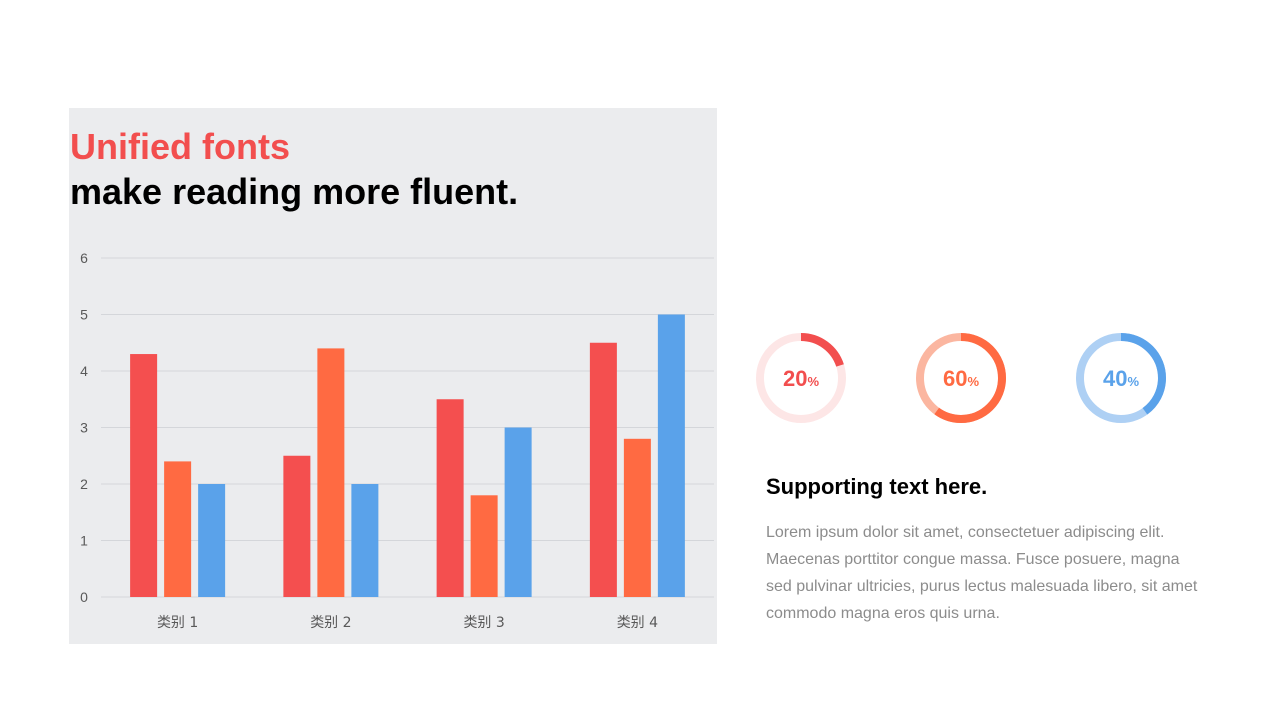 This screenshot has width=1280, height=720. I want to click on title-accent: Unified fonts, so click(180, 146).